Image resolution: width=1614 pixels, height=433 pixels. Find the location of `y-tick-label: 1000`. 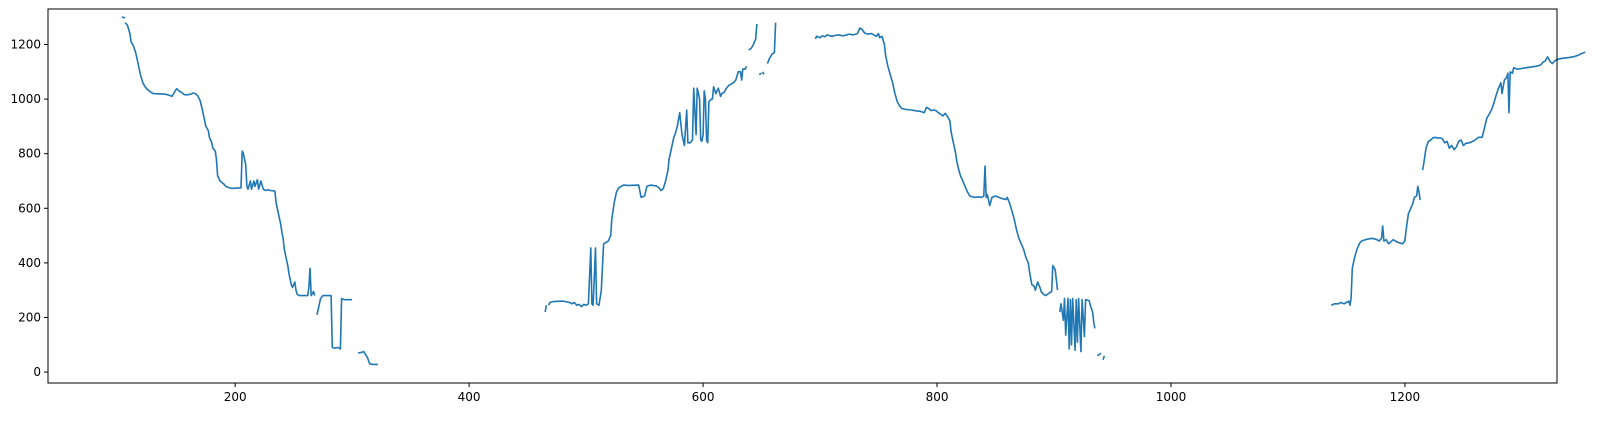

y-tick-label: 1000 is located at coordinates (25, 99).